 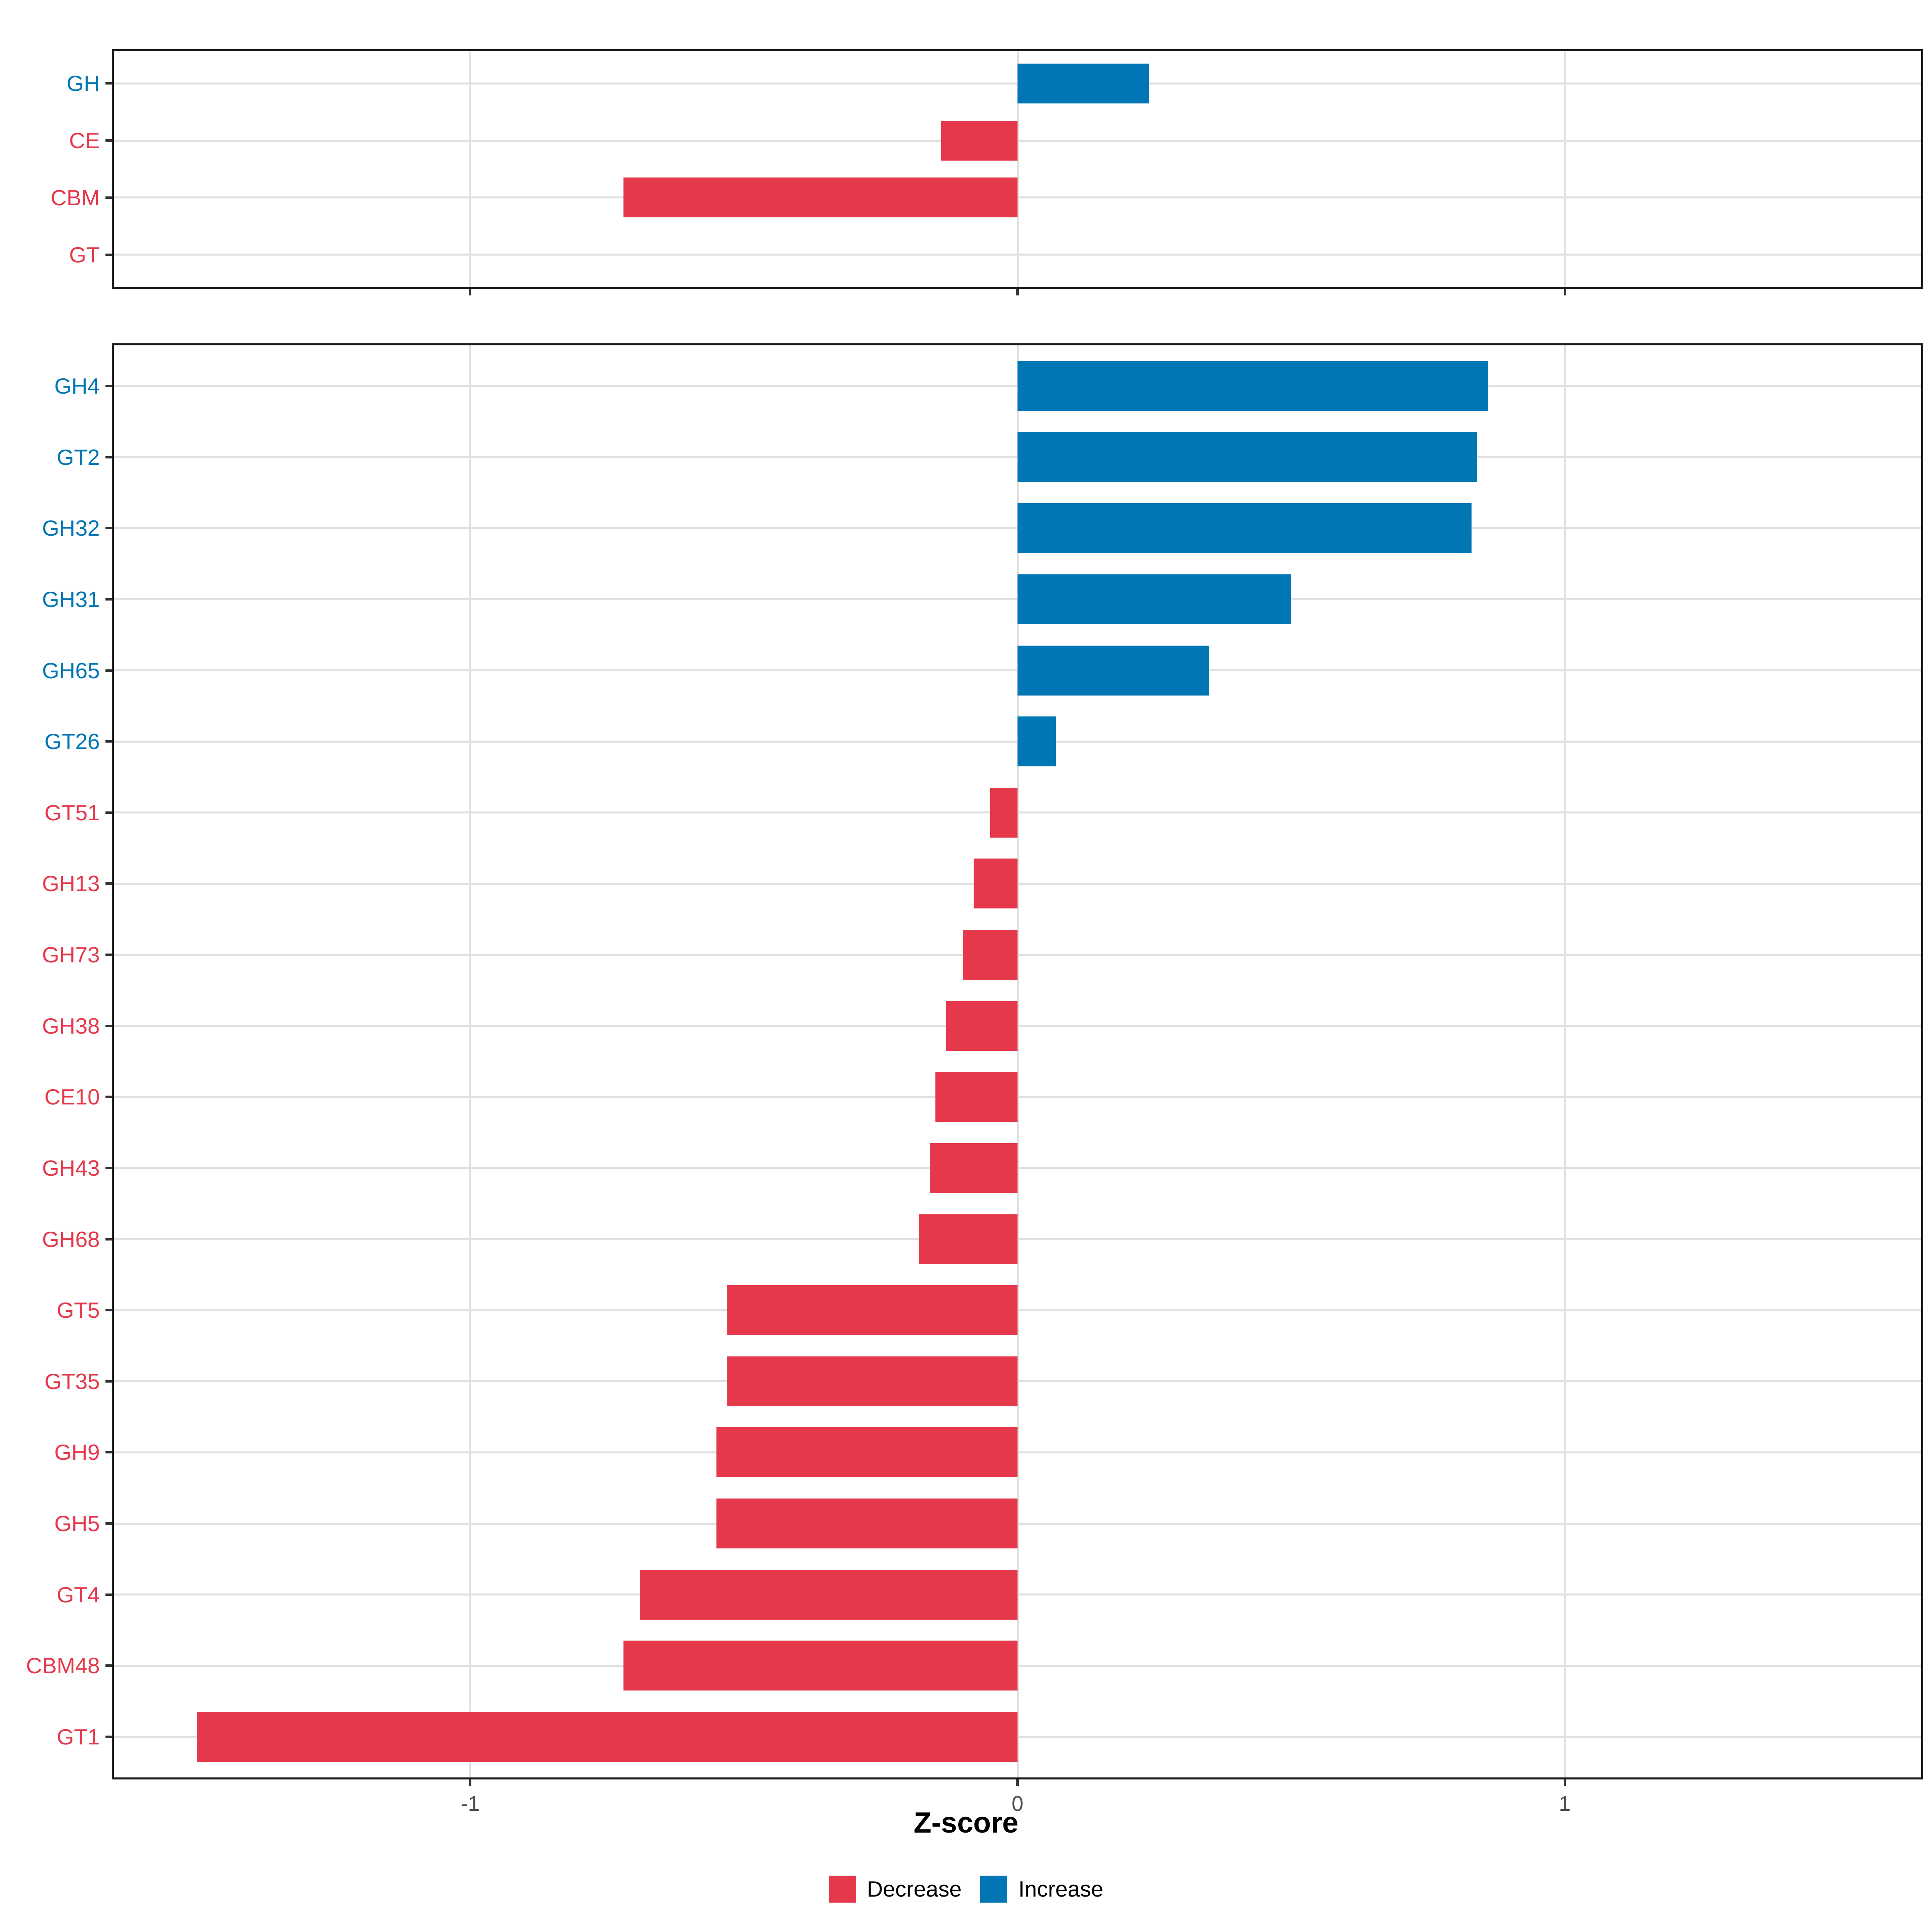 I want to click on category-label: GH13, so click(x=71, y=884).